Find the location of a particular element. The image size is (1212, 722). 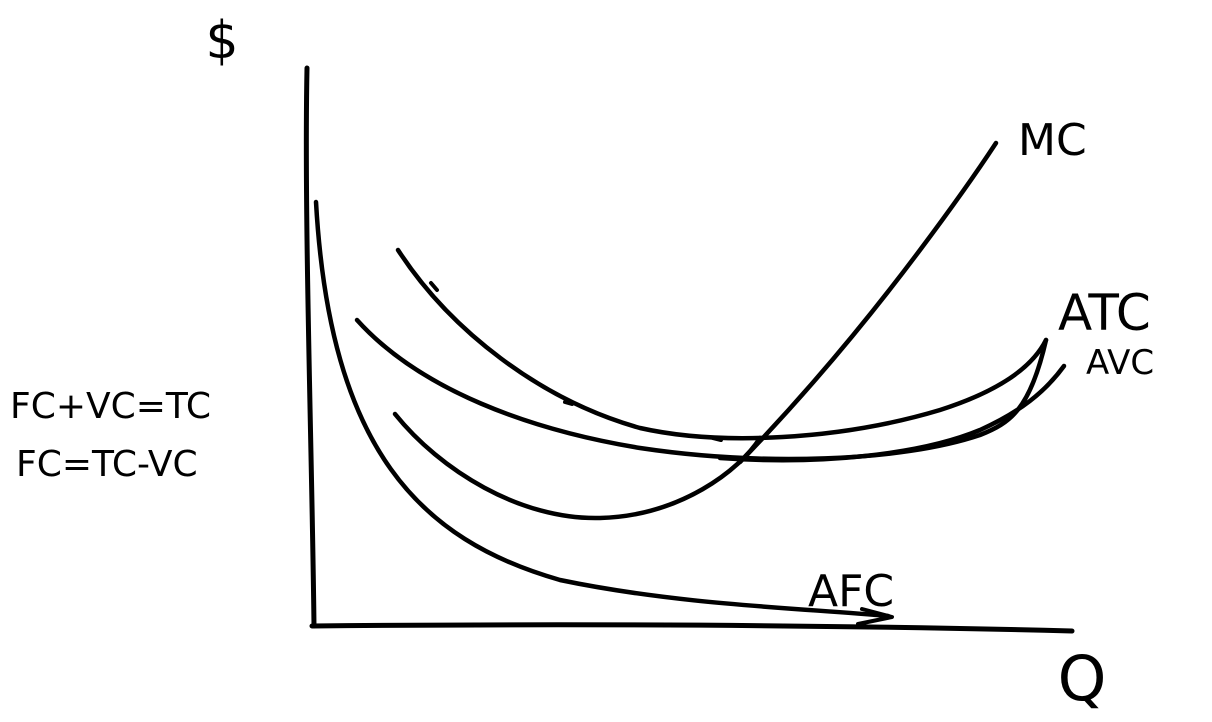

avc-label: AVC is located at coordinates (1120, 363).